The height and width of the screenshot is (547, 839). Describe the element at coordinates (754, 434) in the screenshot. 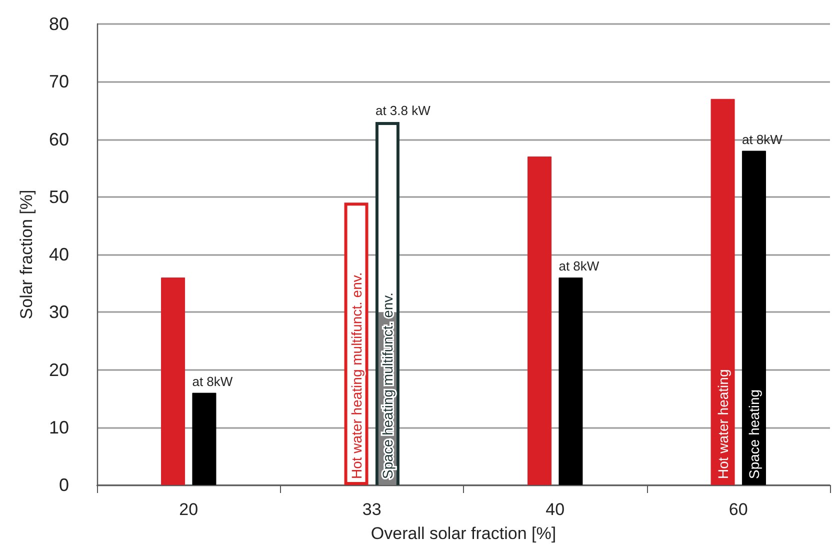

I see `series-label: Space heating` at that location.